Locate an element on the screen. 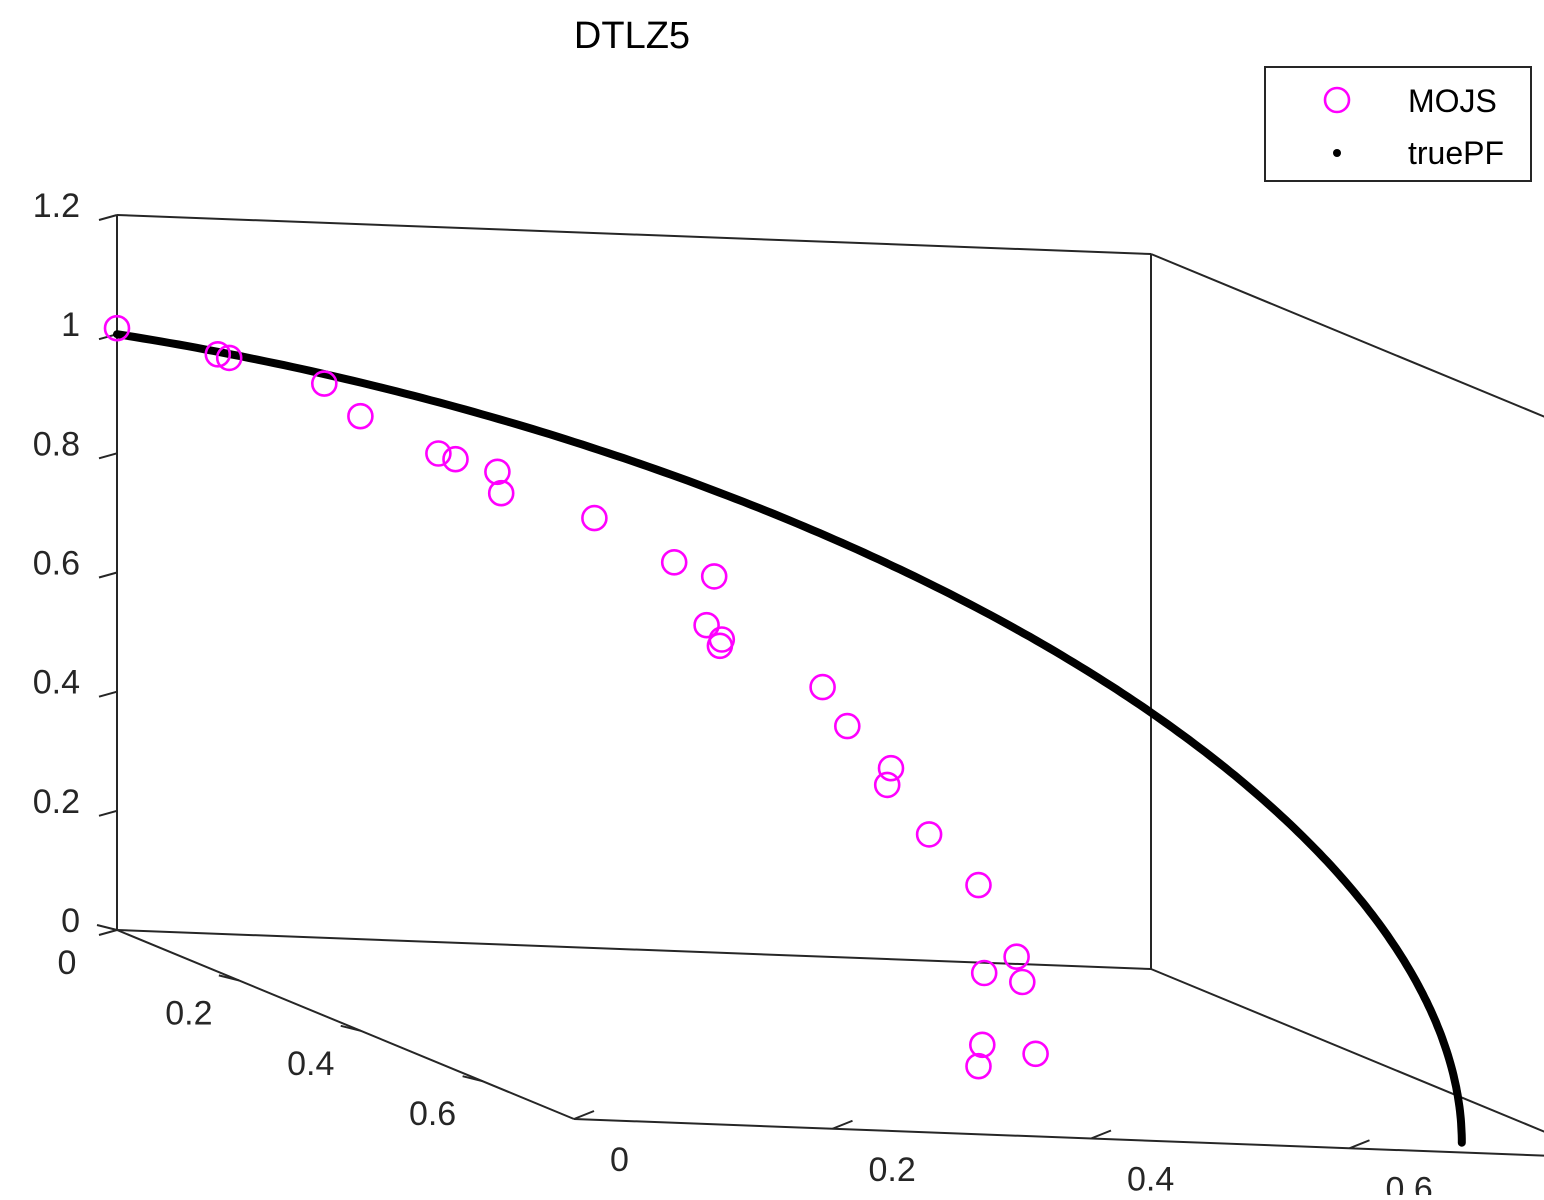 This screenshot has height=1200, width=1544. z-tick-label: 0.6 is located at coordinates (56, 564).